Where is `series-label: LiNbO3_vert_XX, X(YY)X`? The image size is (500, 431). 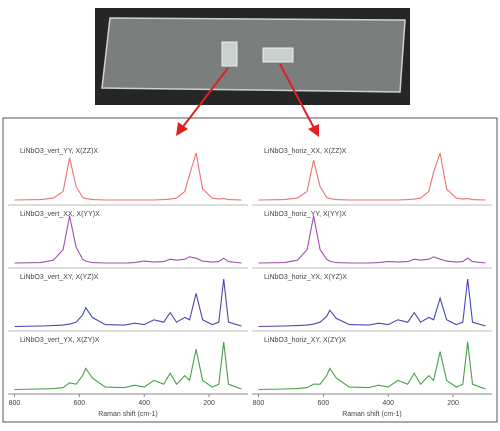 series-label: LiNbO3_vert_XX, X(YY)X is located at coordinates (60, 214).